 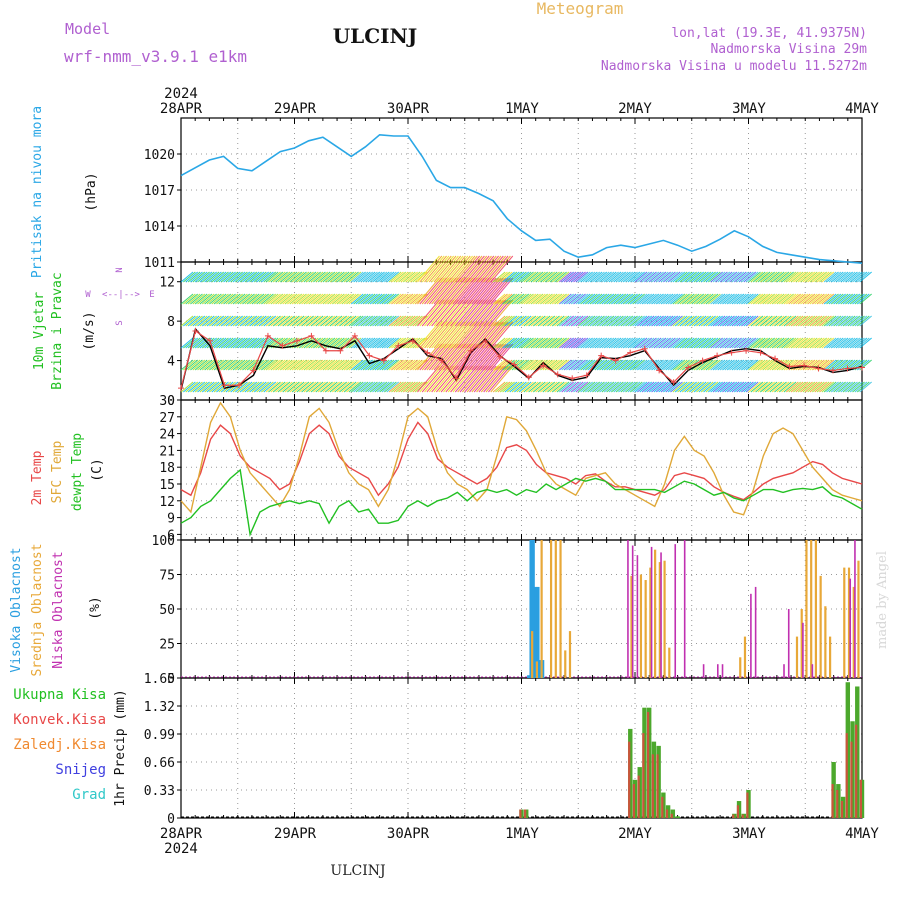 I want to click on top-x-axis-labels: 28APR 29APR 30APR 1MAY 2MAY 3MAY 4MAY, so click(x=520, y=109).